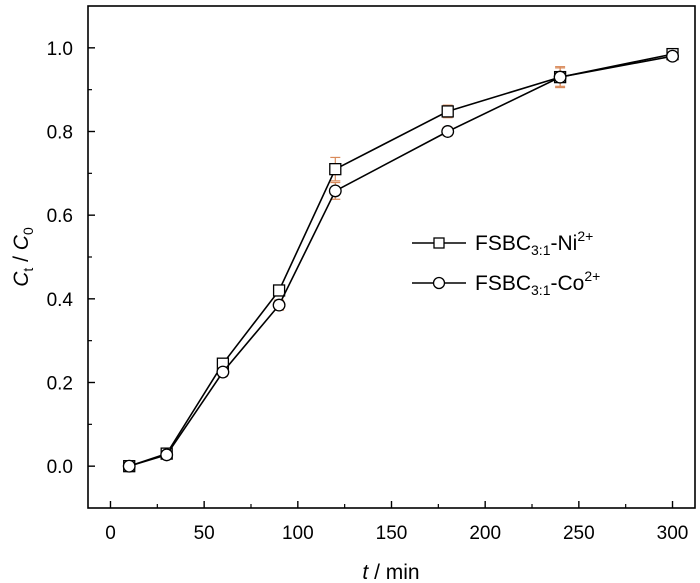 The image size is (700, 583). What do you see at coordinates (439, 243) in the screenshot?
I see `legend-square-marker` at bounding box center [439, 243].